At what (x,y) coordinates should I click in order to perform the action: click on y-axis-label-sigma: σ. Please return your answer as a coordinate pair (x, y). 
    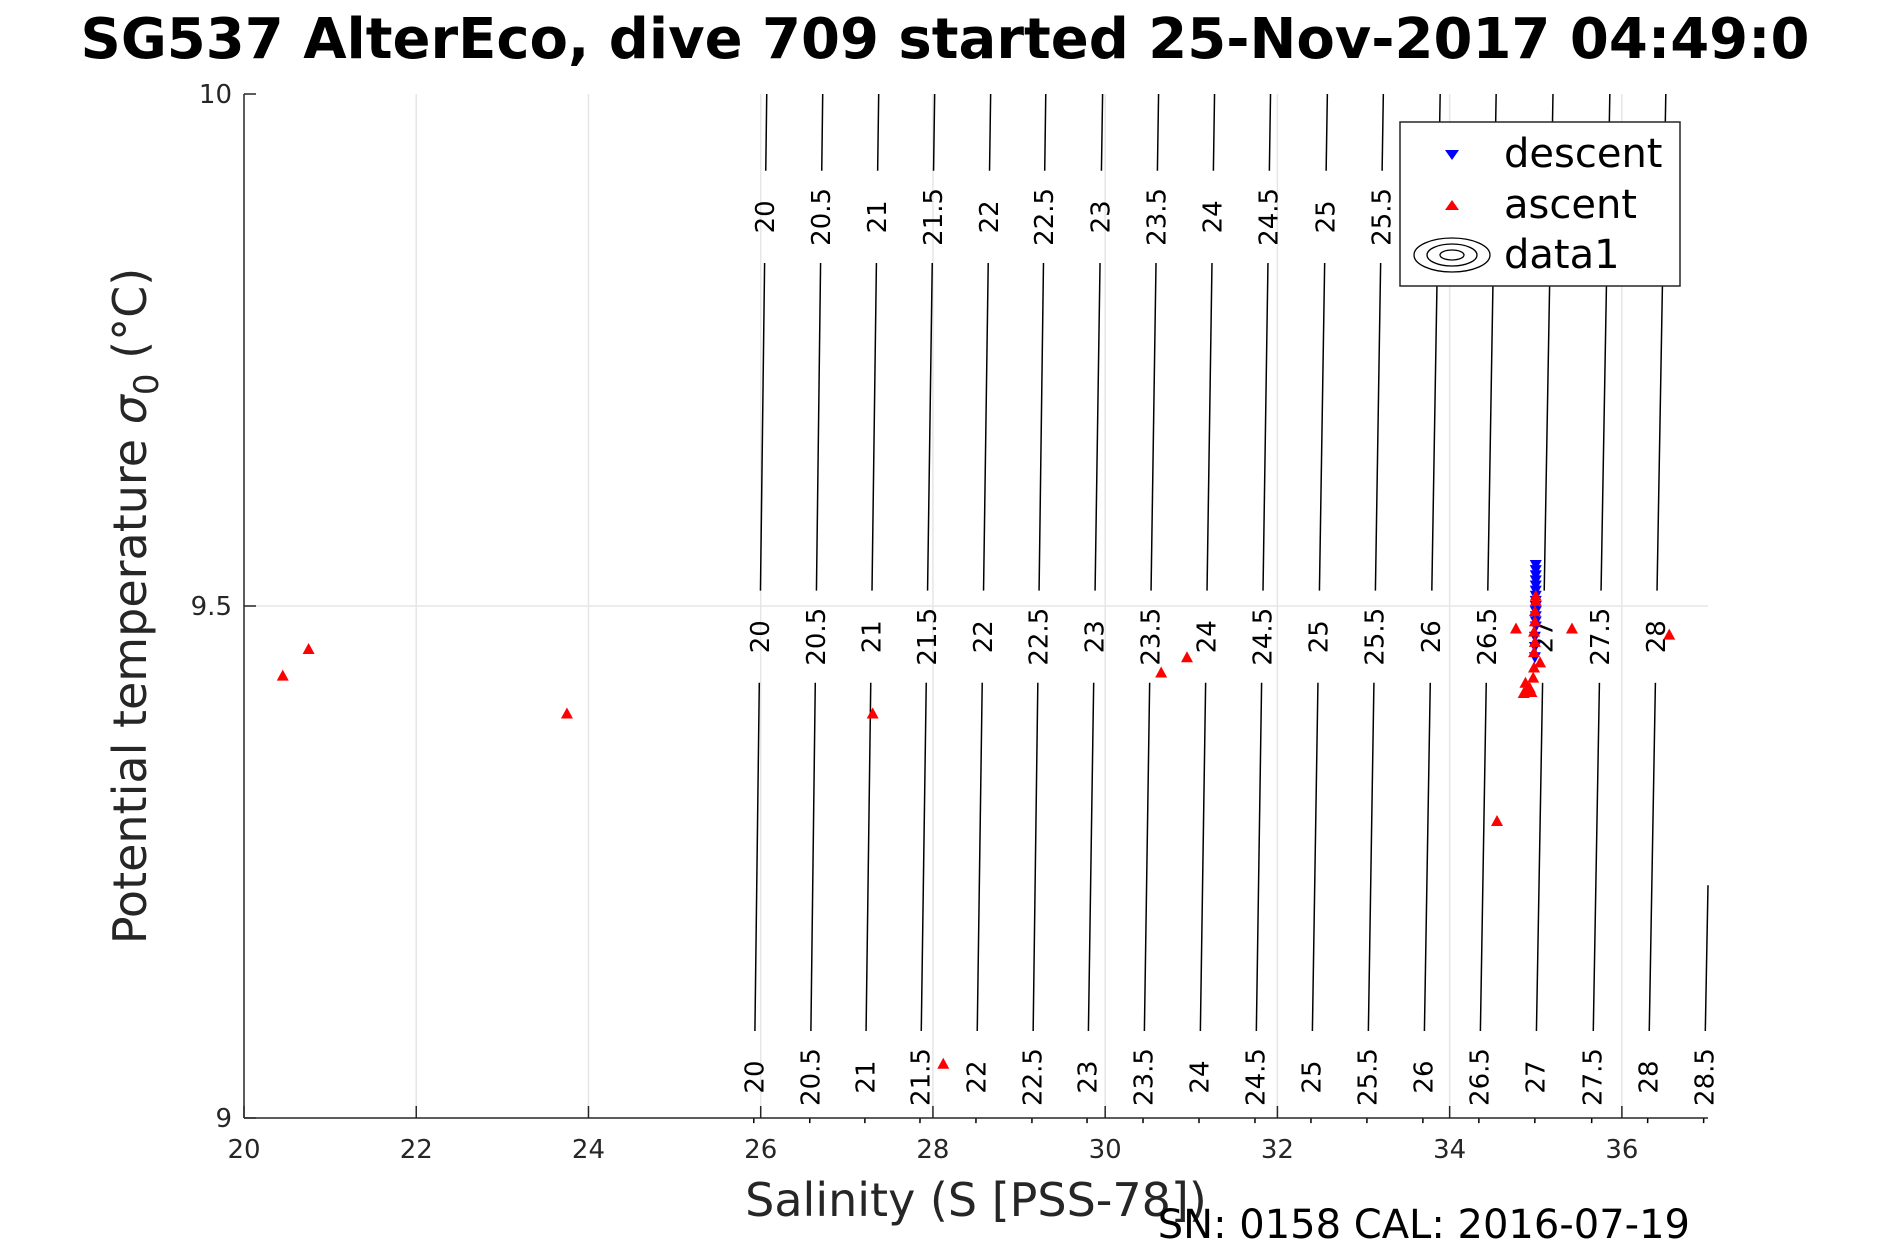
    Looking at the image, I should click on (130, 408).